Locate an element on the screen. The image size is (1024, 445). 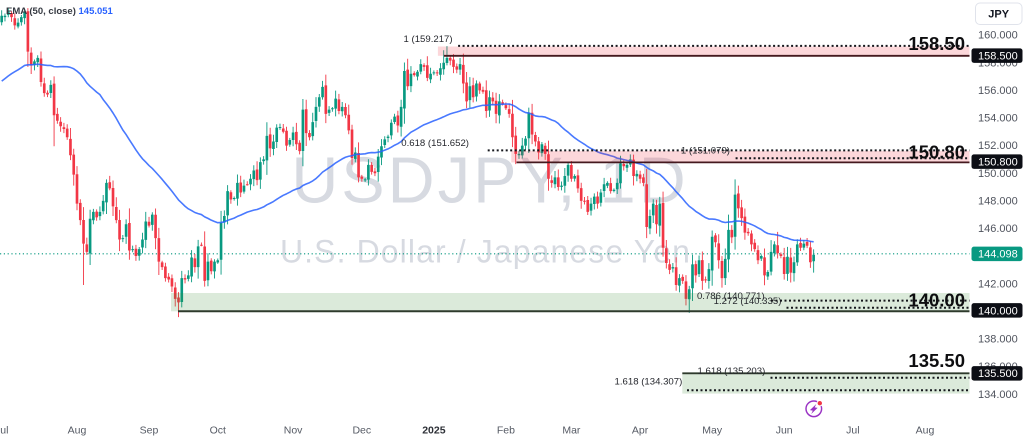
svg-text: 145.051 is located at coordinates (96, 11).